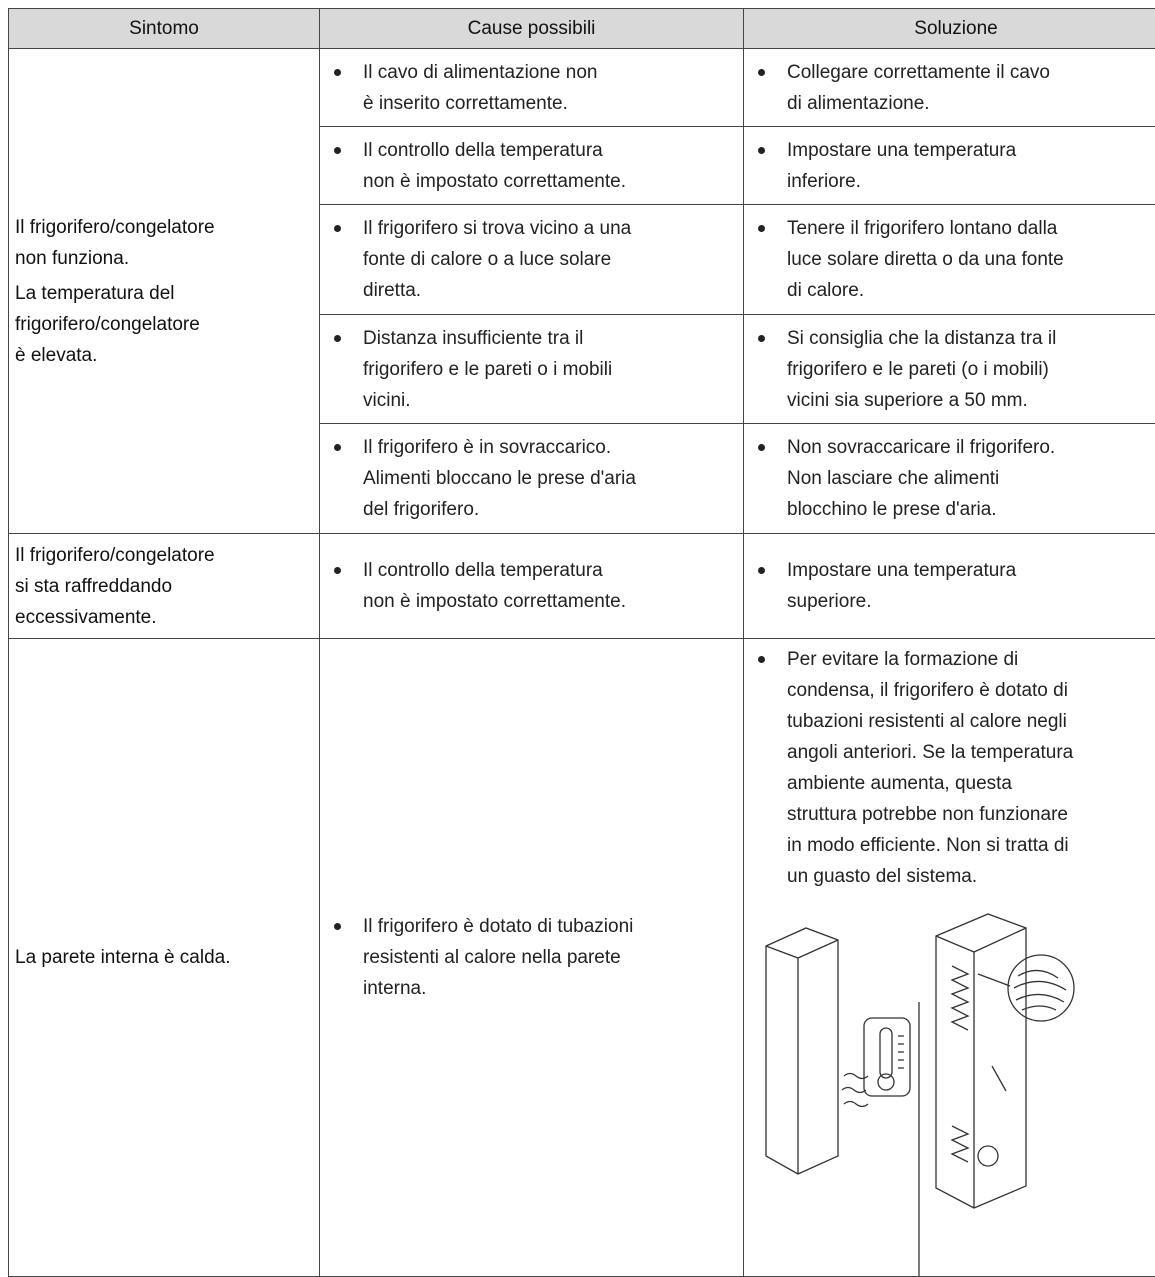 The image size is (1155, 1277). What do you see at coordinates (553, 259) in the screenshot?
I see `text-line: fonte di calore o a luce solare` at bounding box center [553, 259].